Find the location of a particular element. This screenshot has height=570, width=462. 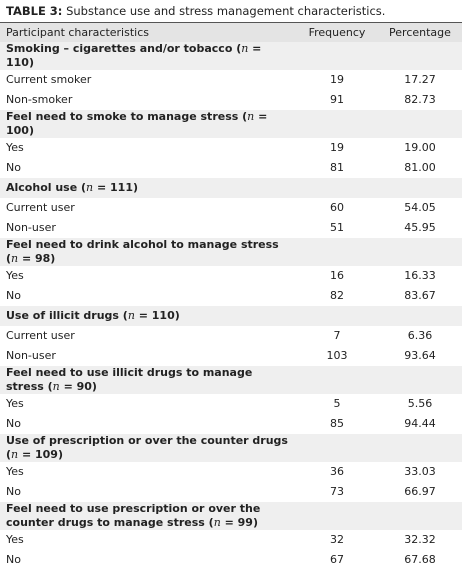

value-cell: 5.56 is located at coordinates (420, 404).